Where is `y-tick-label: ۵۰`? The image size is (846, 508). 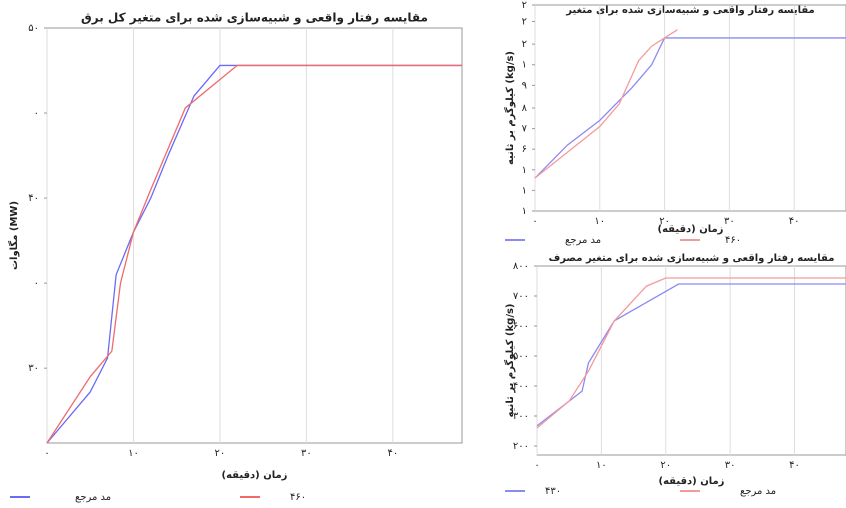 y-tick-label: ۵۰ is located at coordinates (33, 28).